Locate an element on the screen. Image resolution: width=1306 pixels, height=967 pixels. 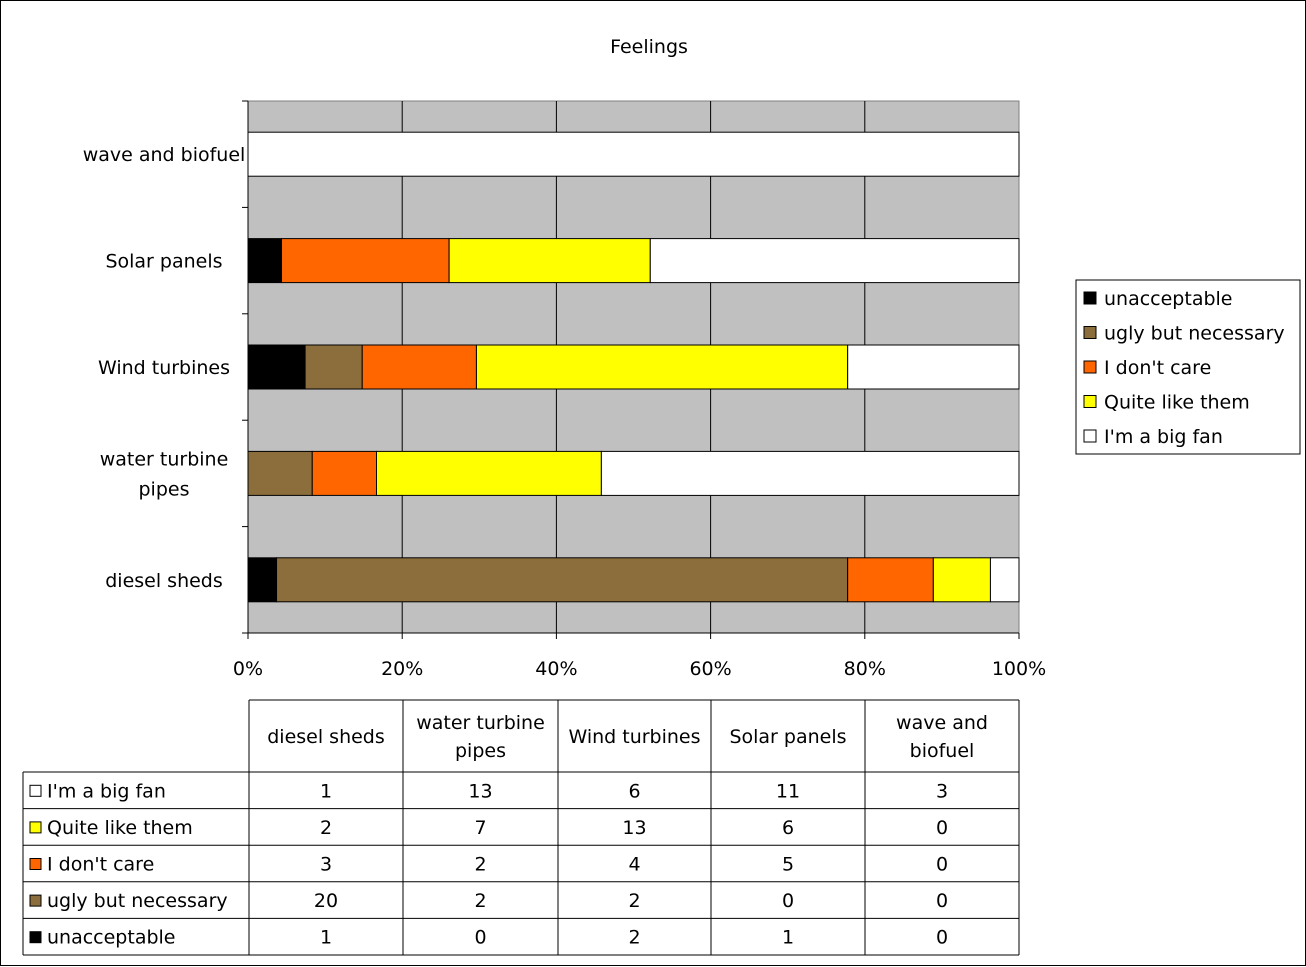
category-label: water turbine is located at coordinates (164, 459).